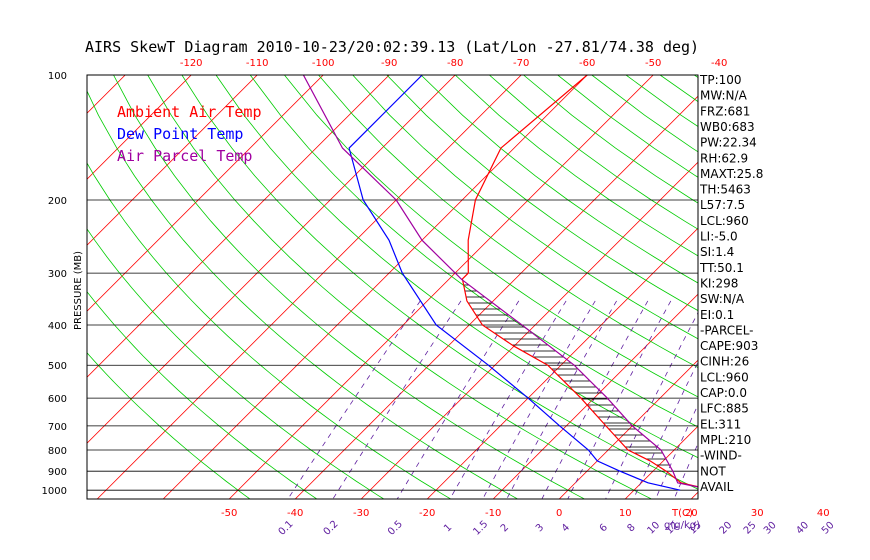  I want to click on bottom-temperature-axis: -50 -40 -30 -20 -10 0 10 20 30 40 T(C), so click(525, 513).